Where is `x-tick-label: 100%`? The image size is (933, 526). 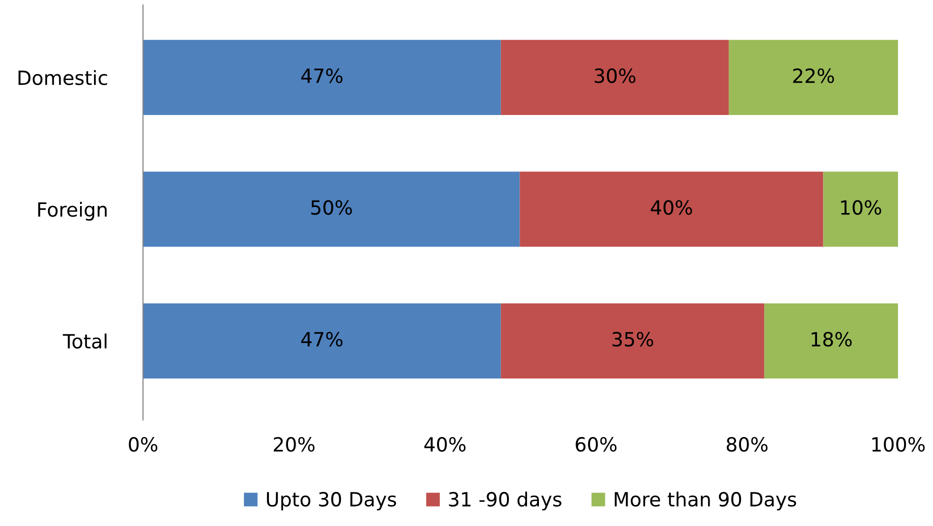
x-tick-label: 100% is located at coordinates (898, 444).